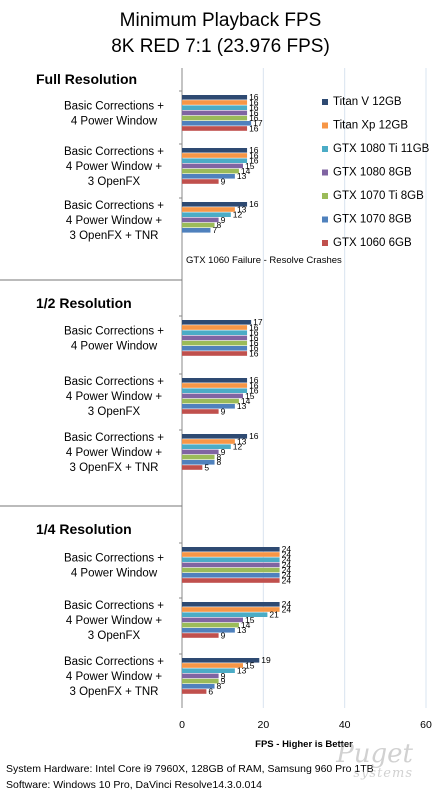 This screenshot has height=800, width=441. What do you see at coordinates (374, 761) in the screenshot?
I see `puget-systems-logo: Puget systems` at bounding box center [374, 761].